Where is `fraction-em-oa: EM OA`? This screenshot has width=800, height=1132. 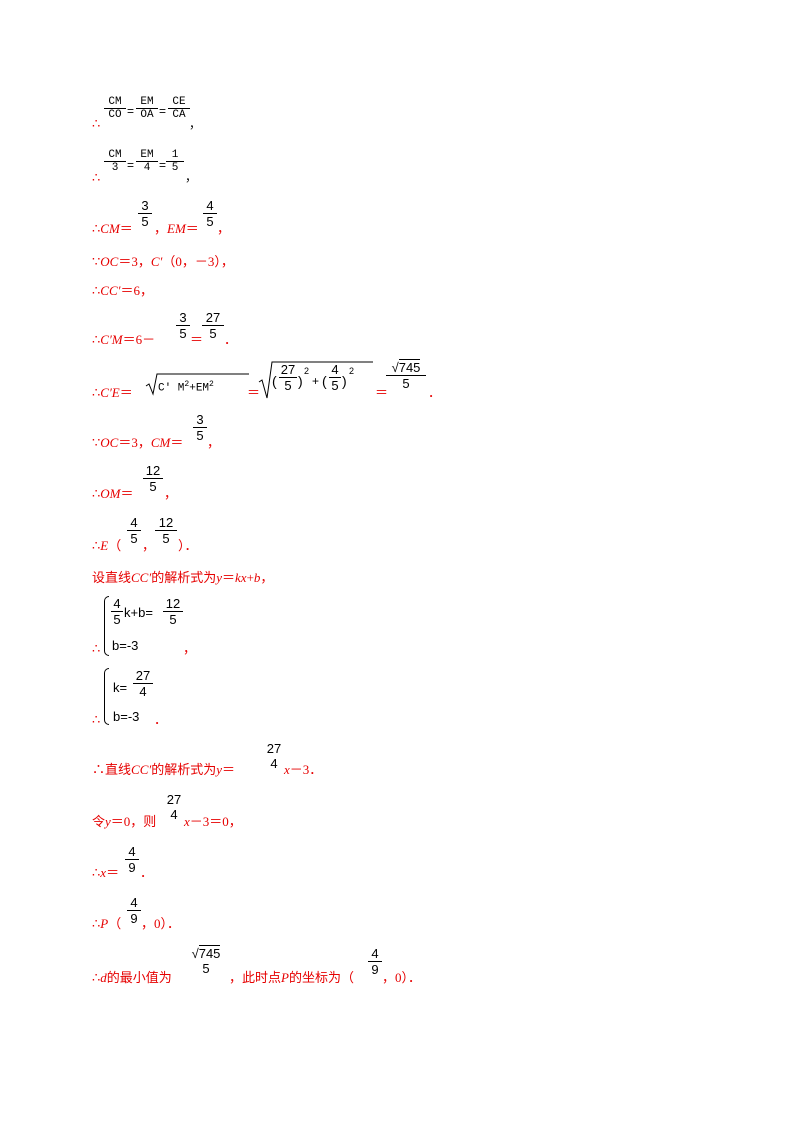 fraction-em-oa: EM OA is located at coordinates (147, 108).